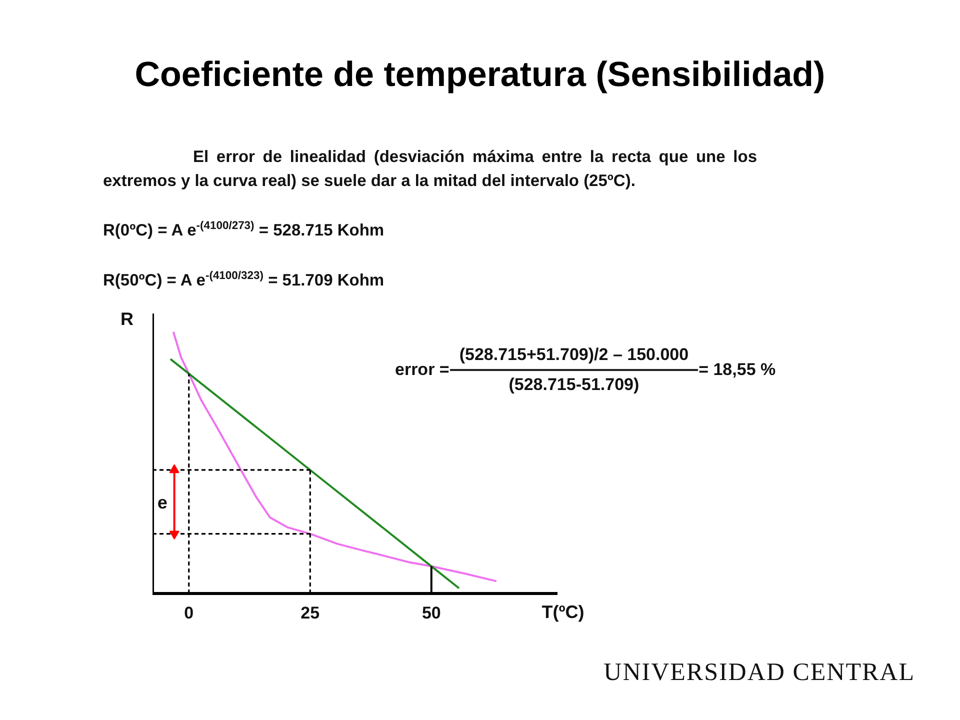 The image size is (960, 720). I want to click on y-axis-title: R, so click(127, 320).